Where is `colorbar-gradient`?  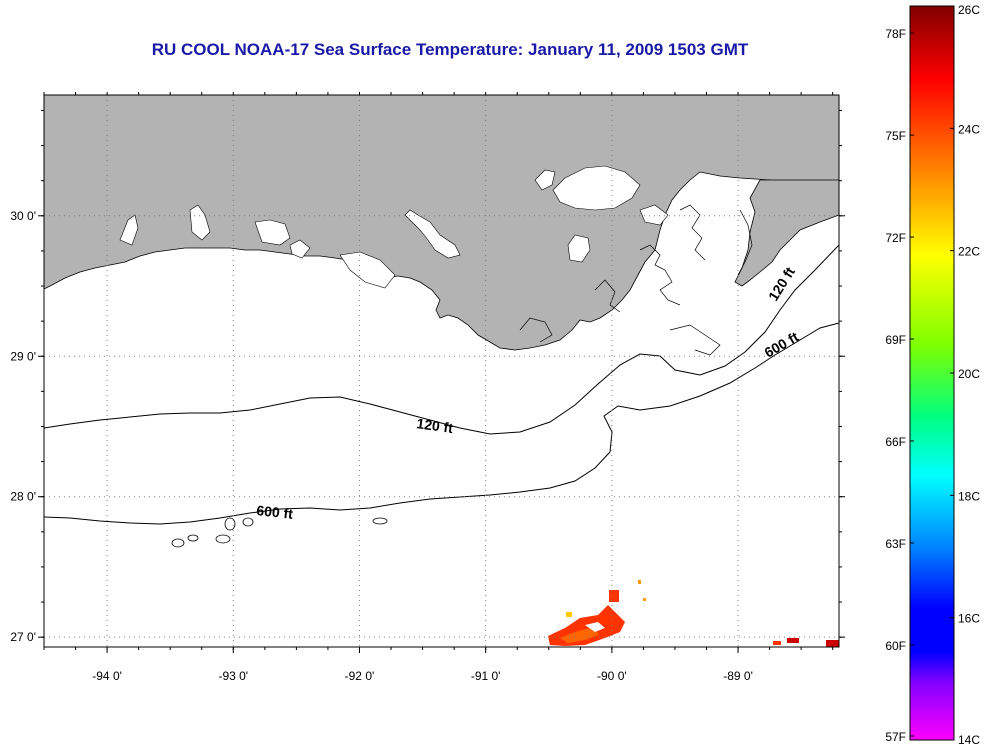
colorbar-gradient is located at coordinates (932, 373).